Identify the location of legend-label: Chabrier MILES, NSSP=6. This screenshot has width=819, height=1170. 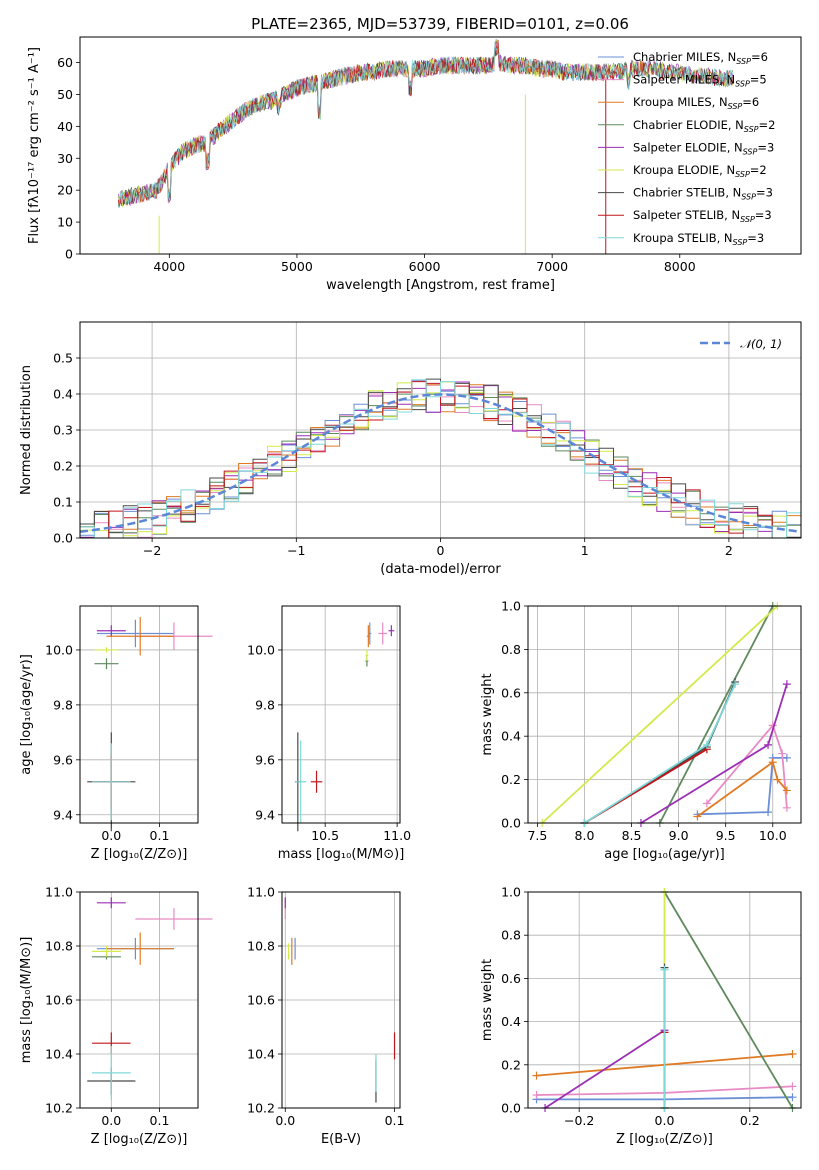
(700, 58).